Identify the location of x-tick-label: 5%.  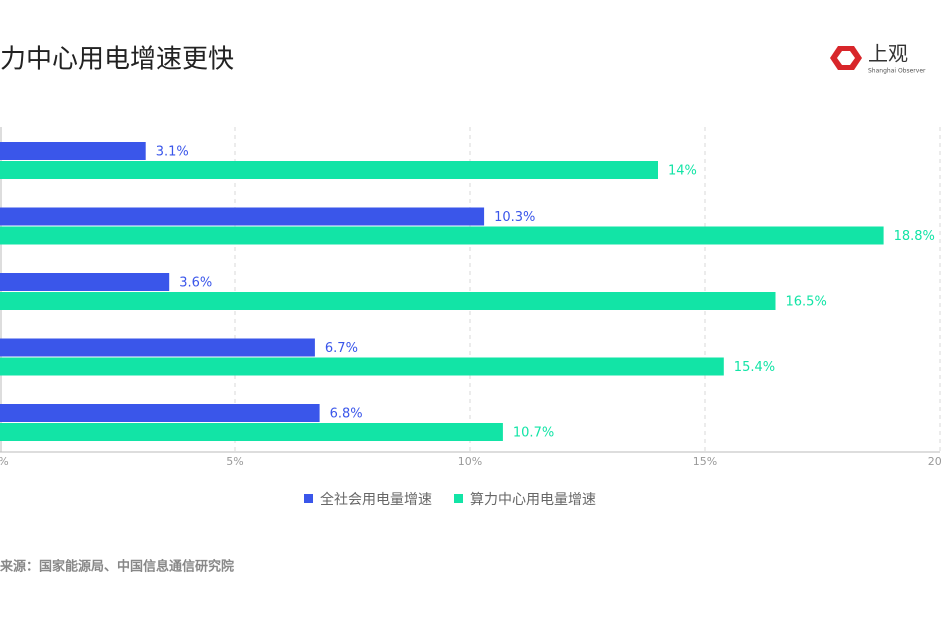
(234, 461).